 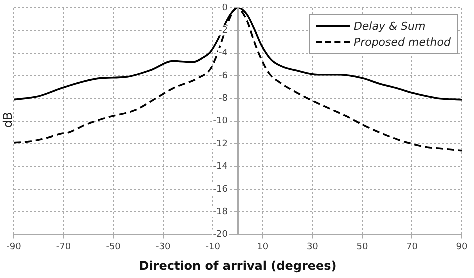 What do you see at coordinates (362, 247) in the screenshot?
I see `x-tick-label: 50` at bounding box center [362, 247].